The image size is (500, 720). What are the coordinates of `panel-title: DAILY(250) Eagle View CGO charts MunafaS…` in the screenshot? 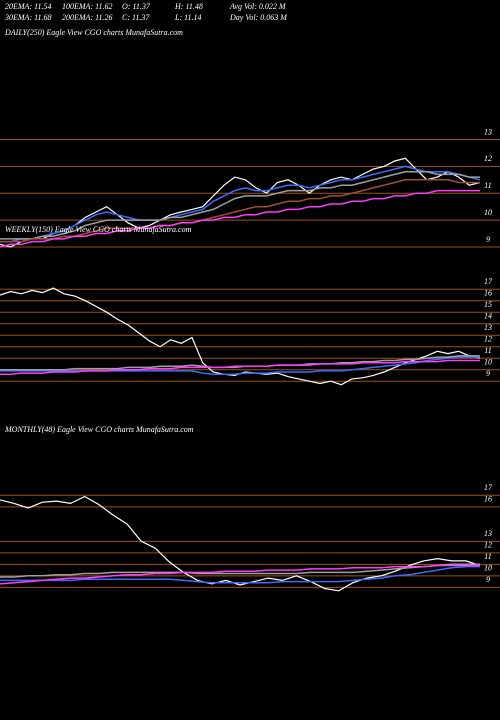 It's located at (93, 32).